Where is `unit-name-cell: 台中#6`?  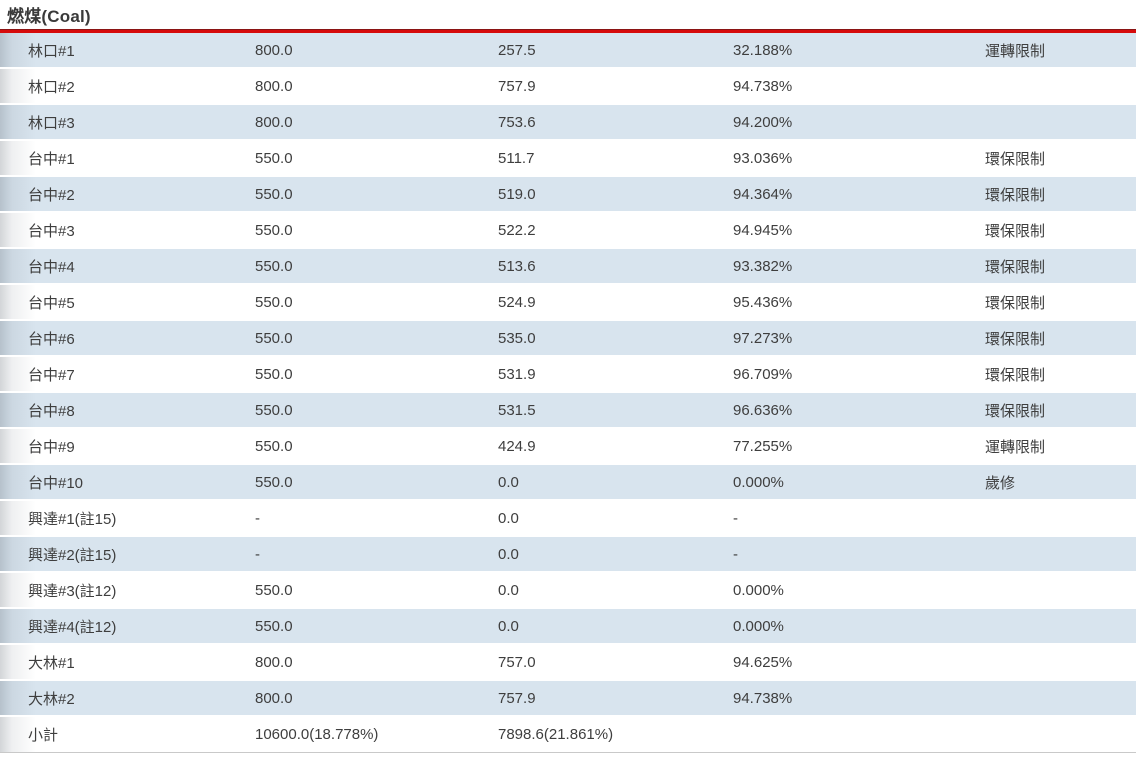
unit-name-cell: 台中#6 is located at coordinates (113, 339).